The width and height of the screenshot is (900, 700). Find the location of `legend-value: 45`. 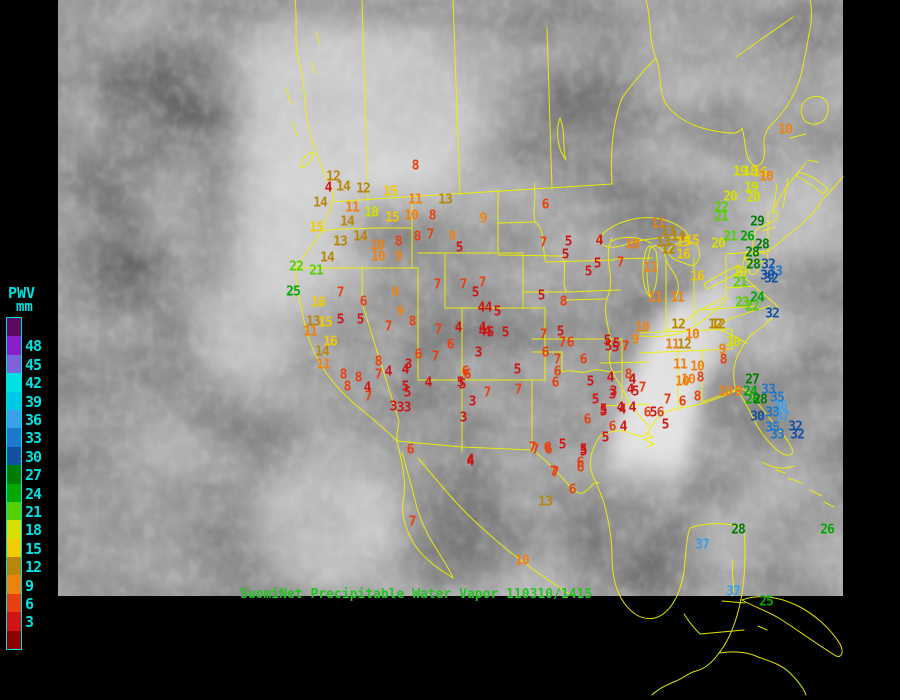

legend-value: 45 is located at coordinates (33, 364).